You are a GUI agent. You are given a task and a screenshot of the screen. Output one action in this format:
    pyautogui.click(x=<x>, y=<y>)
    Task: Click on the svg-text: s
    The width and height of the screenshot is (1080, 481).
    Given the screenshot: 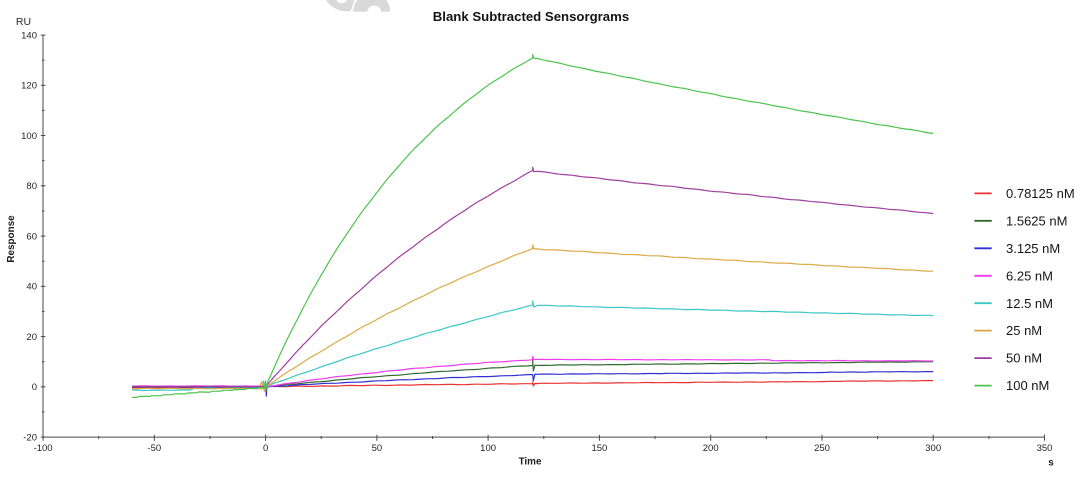 What is the action you would take?
    pyautogui.click(x=1051, y=463)
    